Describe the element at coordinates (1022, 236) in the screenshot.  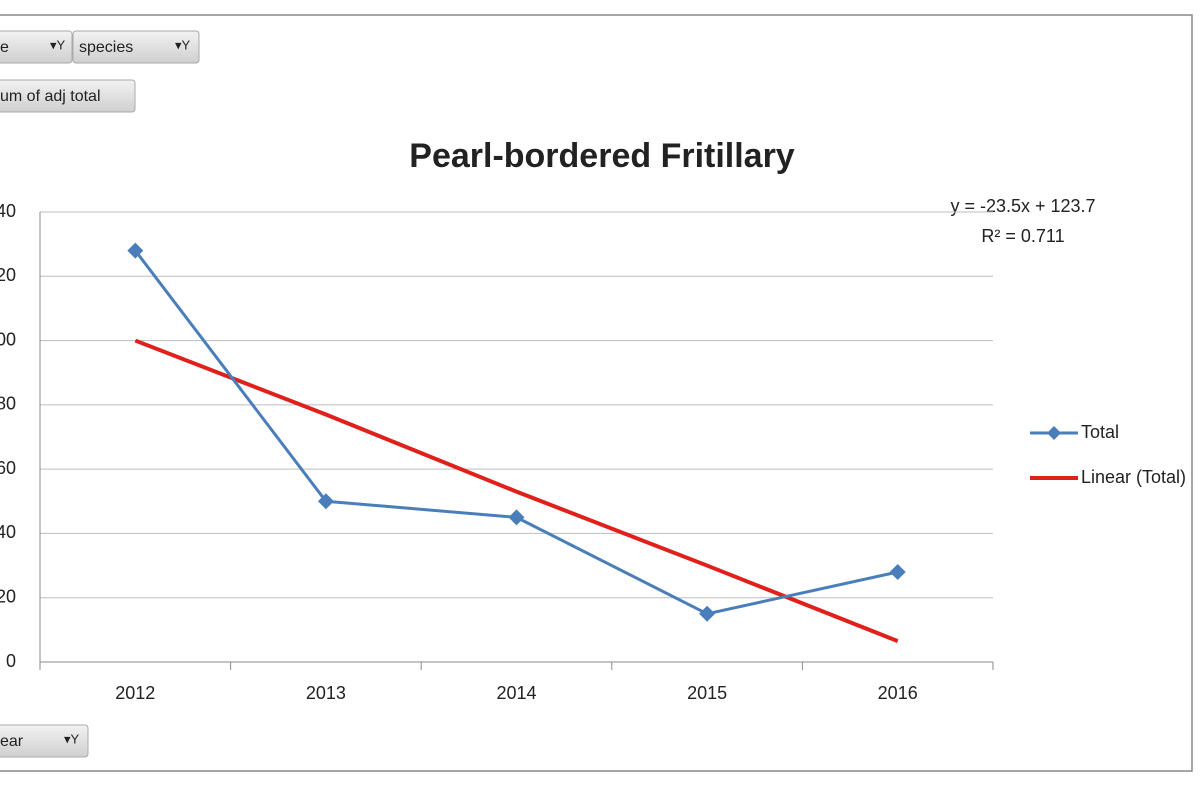
I see `trend-r2: R² = 0.711` at that location.